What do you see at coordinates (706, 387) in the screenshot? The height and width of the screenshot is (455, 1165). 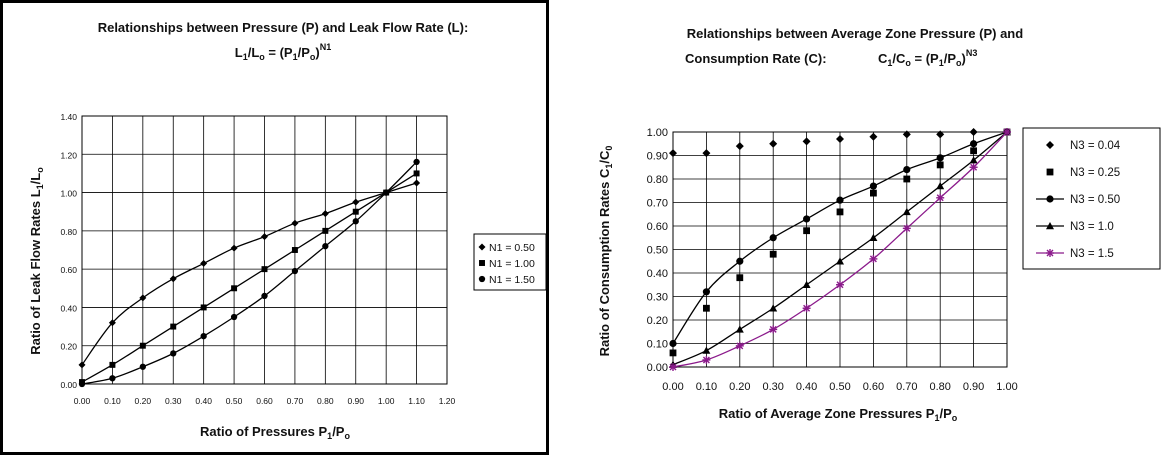 I see `right-x-tick-label: 0.10` at bounding box center [706, 387].